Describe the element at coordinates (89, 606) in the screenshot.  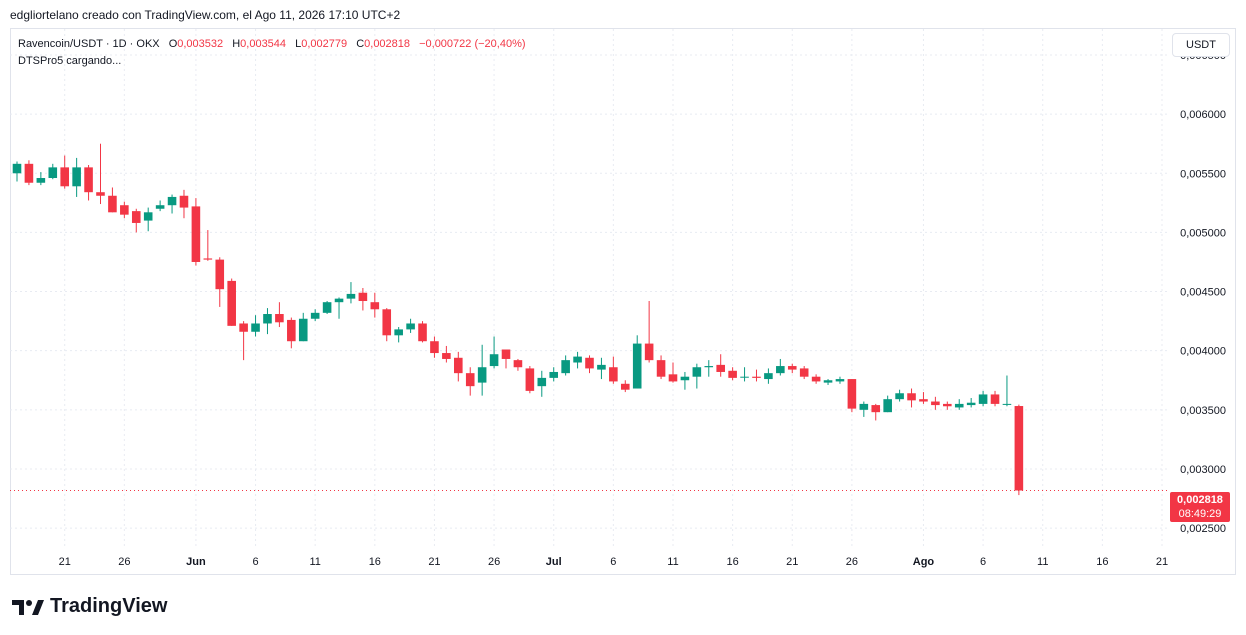
I see `tradingview-logo: TradingView` at that location.